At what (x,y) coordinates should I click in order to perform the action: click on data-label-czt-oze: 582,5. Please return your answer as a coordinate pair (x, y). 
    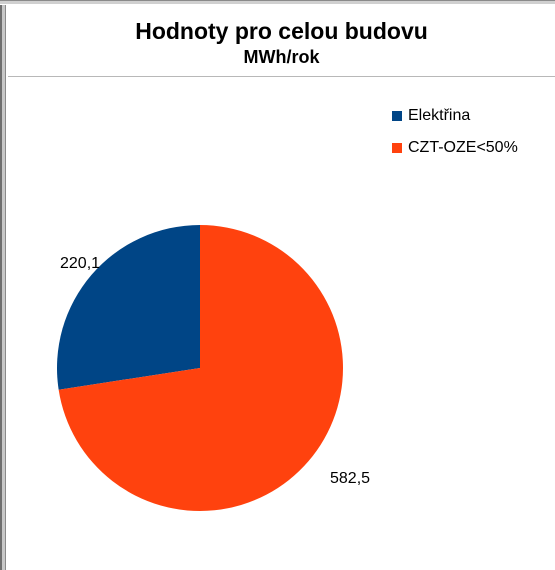
    Looking at the image, I should click on (350, 478).